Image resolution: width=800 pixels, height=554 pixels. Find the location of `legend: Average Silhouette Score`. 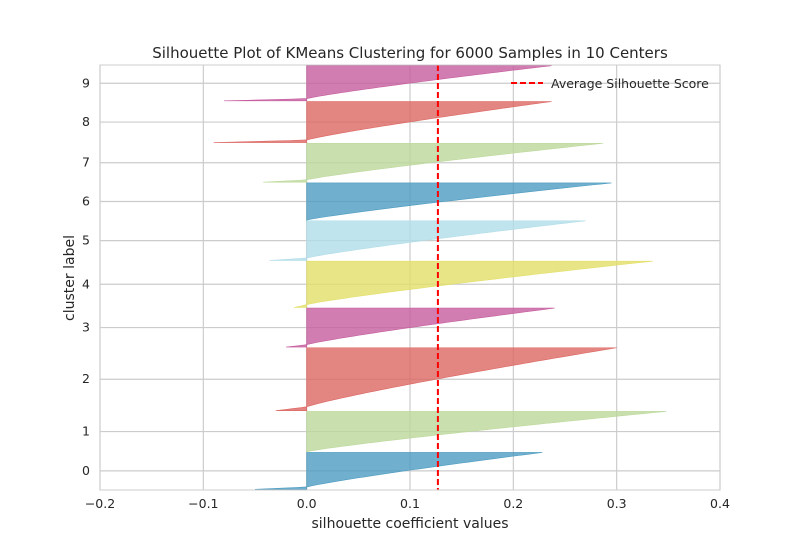

legend: Average Silhouette Score is located at coordinates (610, 83).